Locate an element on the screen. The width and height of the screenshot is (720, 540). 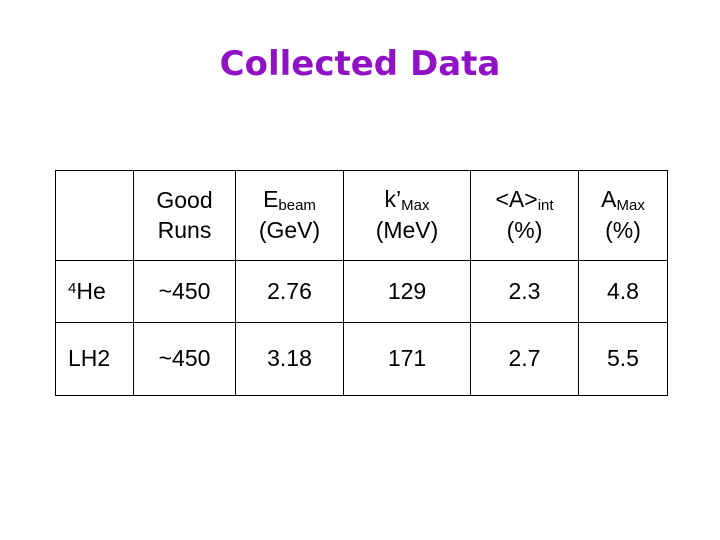
header-sub: int is located at coordinates (545, 206).